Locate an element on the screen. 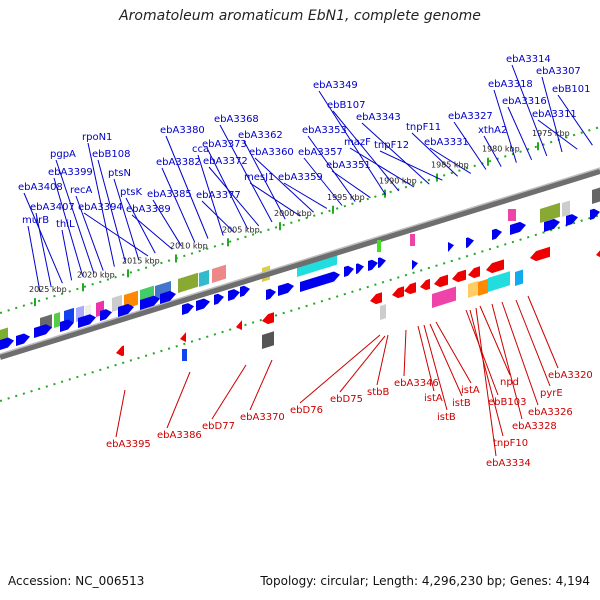 This screenshot has height=600, width=600. forward-gene-label: ebB101 is located at coordinates (571, 89).